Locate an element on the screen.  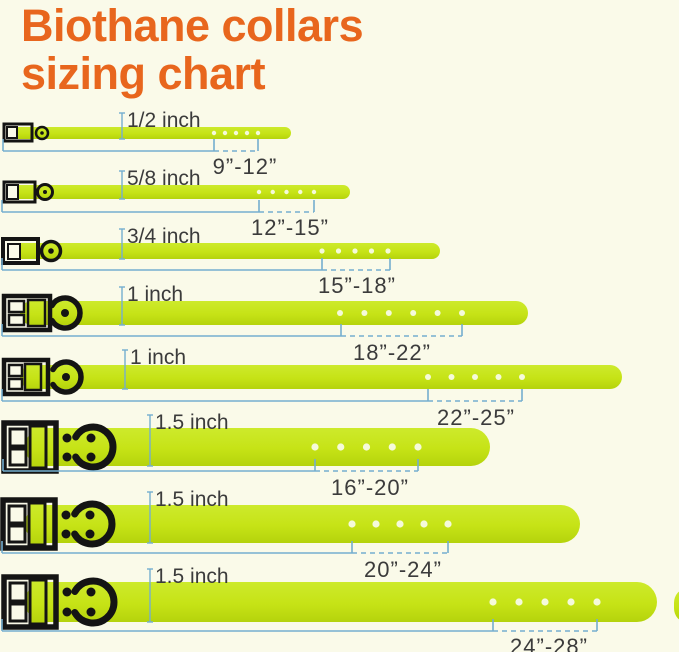
size-range-label: 15”-18” is located at coordinates (357, 285).